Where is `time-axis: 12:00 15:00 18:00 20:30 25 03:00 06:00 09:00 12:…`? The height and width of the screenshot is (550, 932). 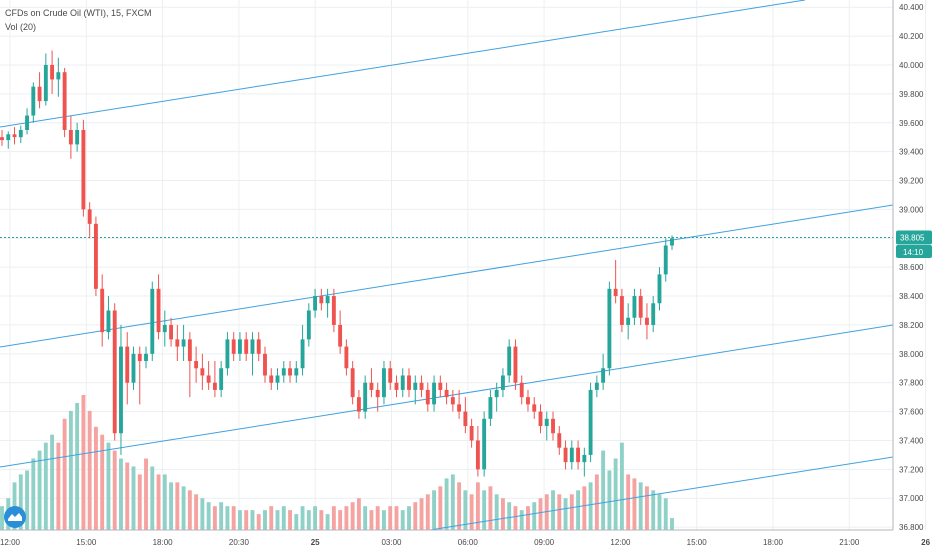 time-axis: 12:00 15:00 18:00 20:30 25 03:00 06:00 09:00 12:… is located at coordinates (465, 542).